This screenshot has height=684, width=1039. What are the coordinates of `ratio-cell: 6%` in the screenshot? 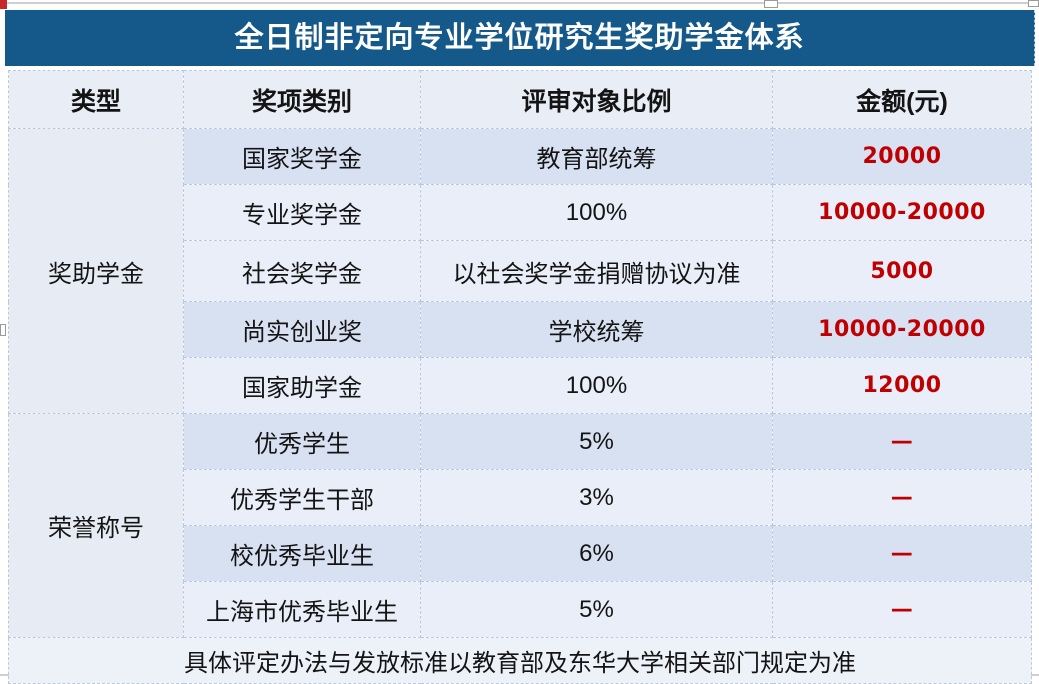 It's located at (596, 553).